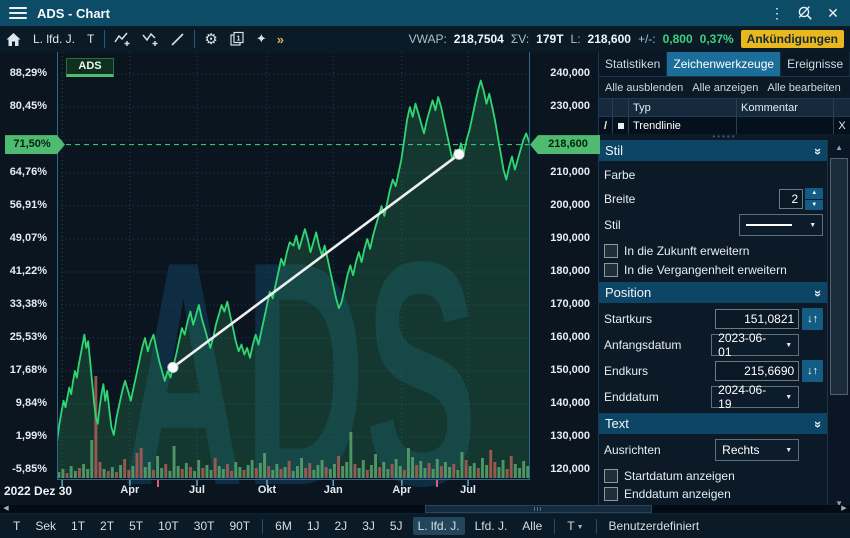 The image size is (850, 538). What do you see at coordinates (839, 147) in the screenshot?
I see `scroll-up-icon: ▲` at bounding box center [839, 147].